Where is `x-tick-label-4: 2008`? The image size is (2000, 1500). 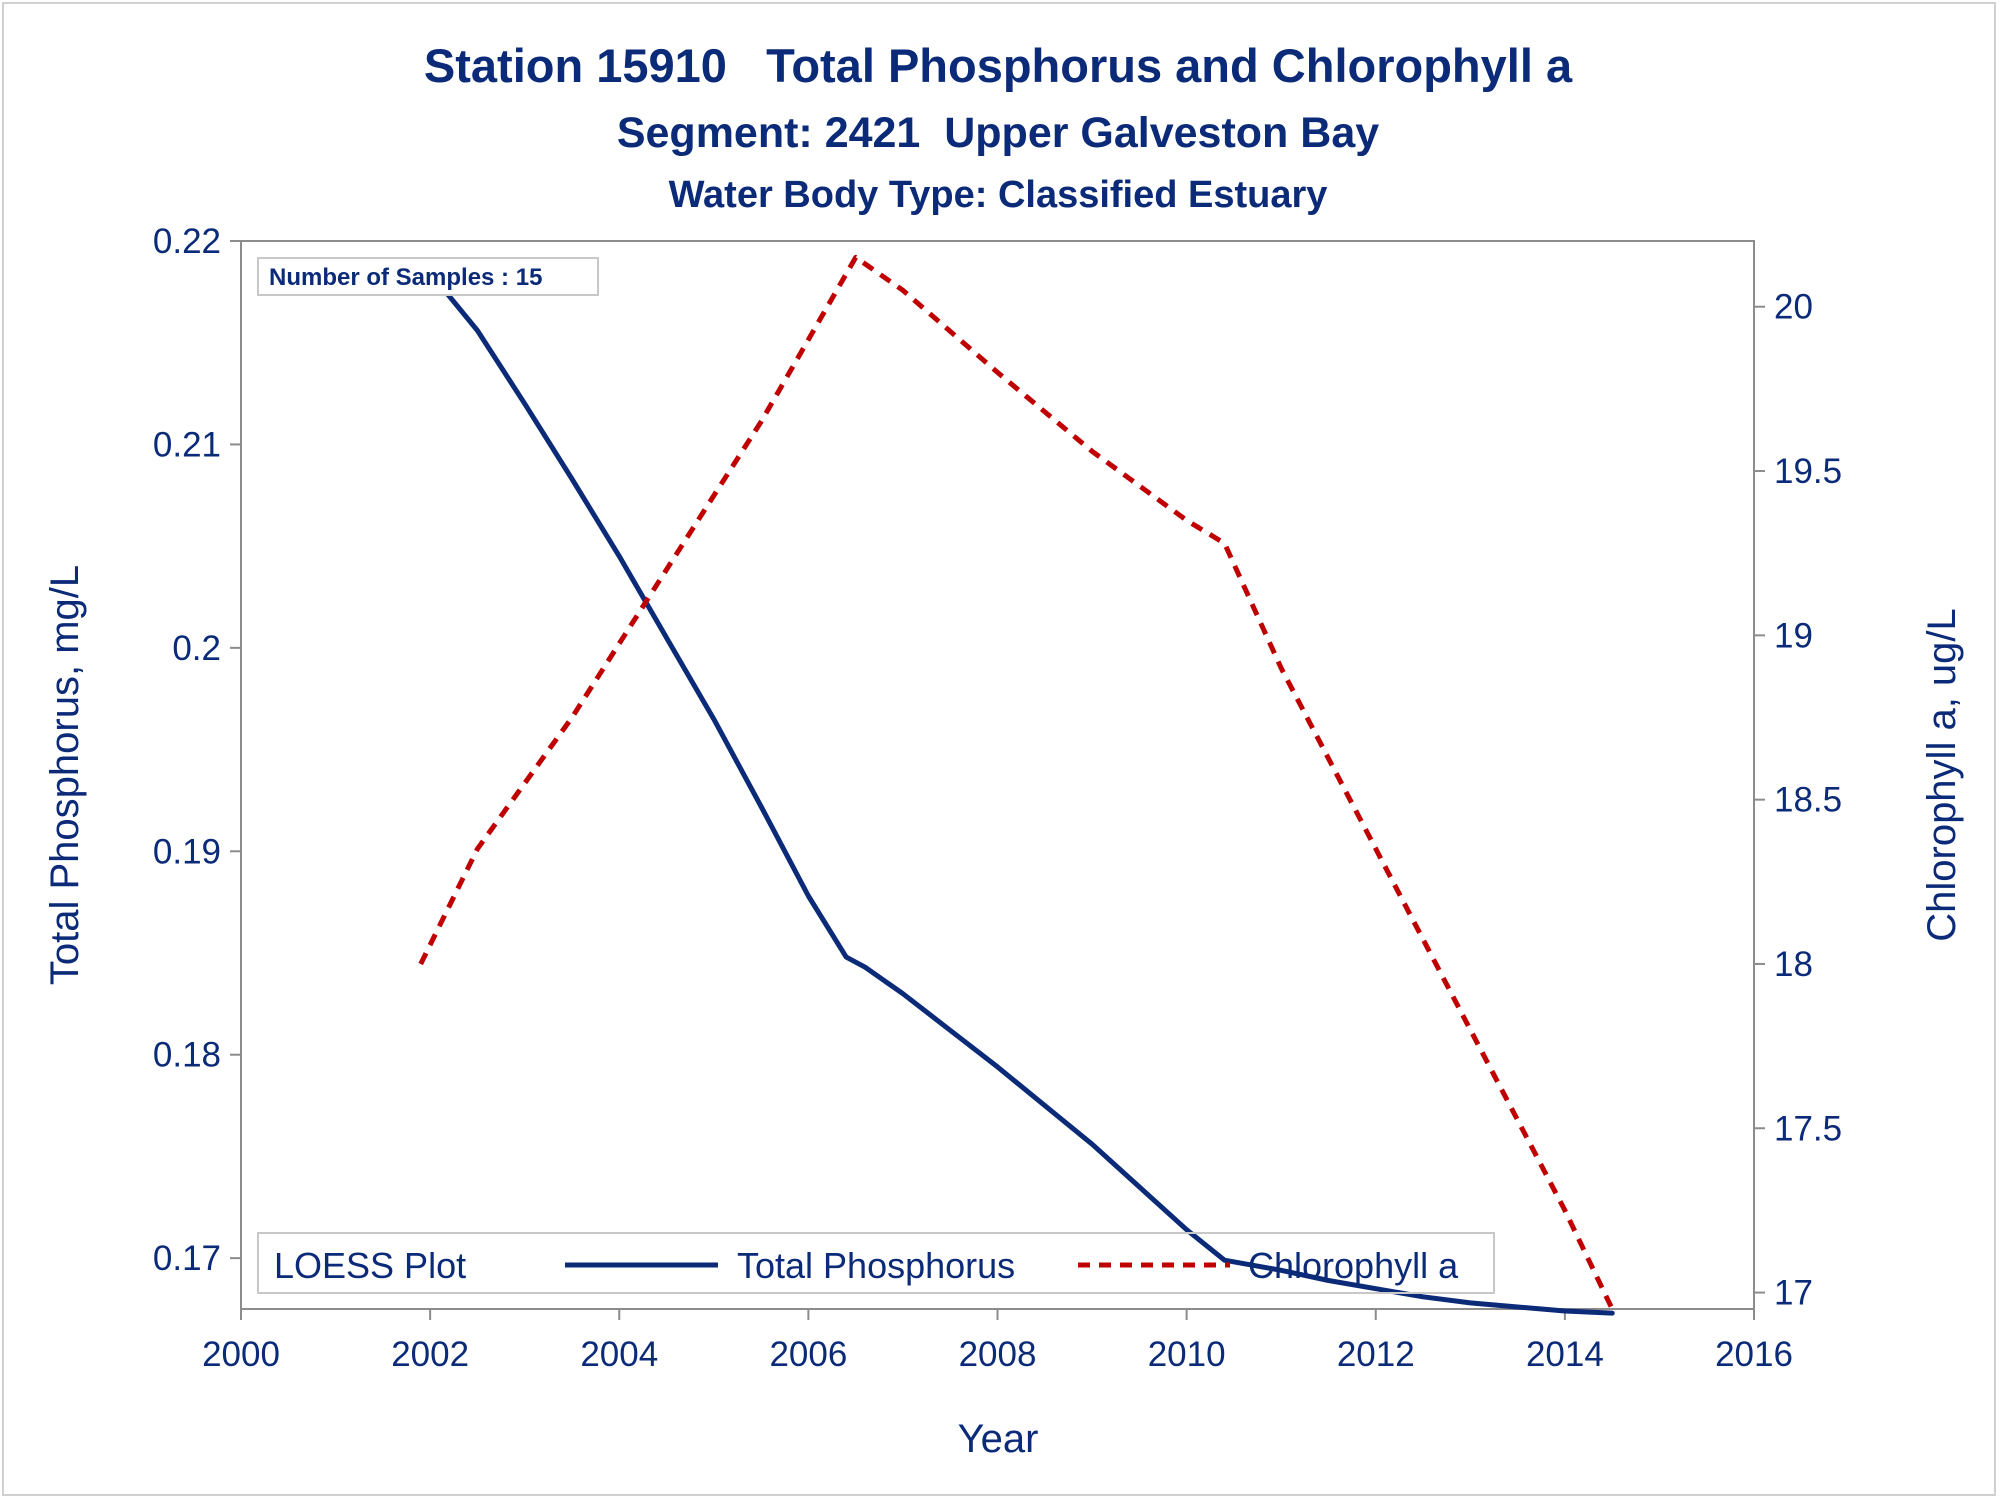 x-tick-label-4: 2008 is located at coordinates (998, 1354).